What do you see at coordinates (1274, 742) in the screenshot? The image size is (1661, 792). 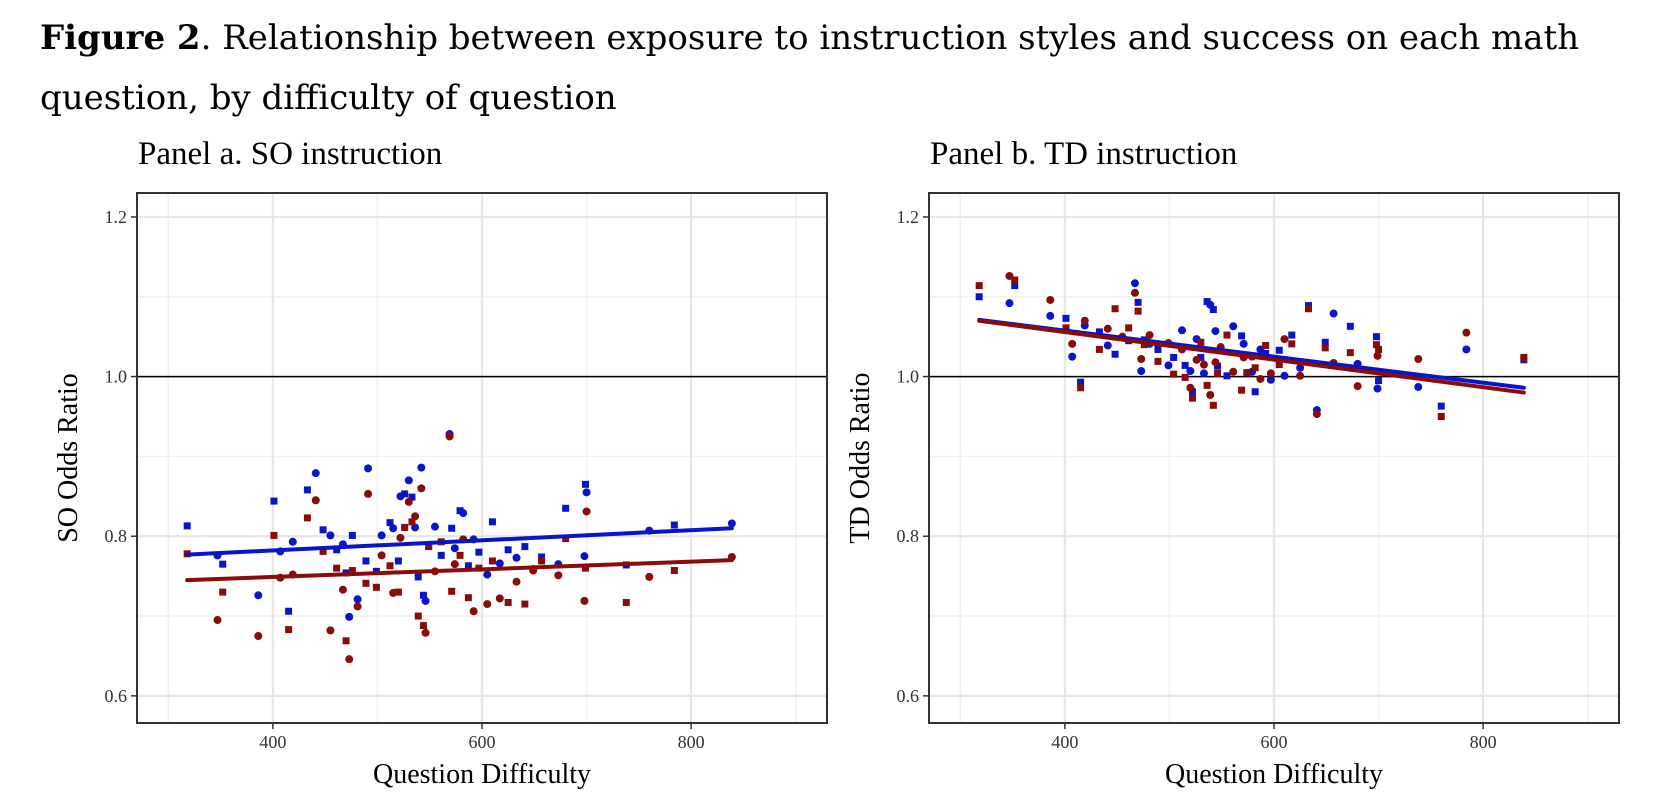 I see `panel-b-x-tick-label: 600` at bounding box center [1274, 742].